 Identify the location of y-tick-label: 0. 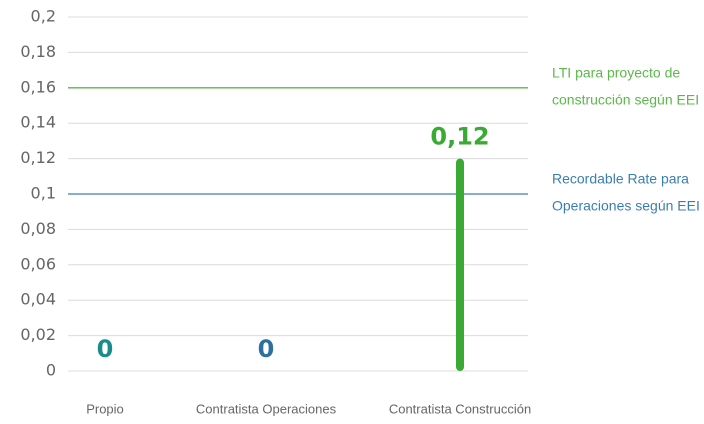
(51, 370).